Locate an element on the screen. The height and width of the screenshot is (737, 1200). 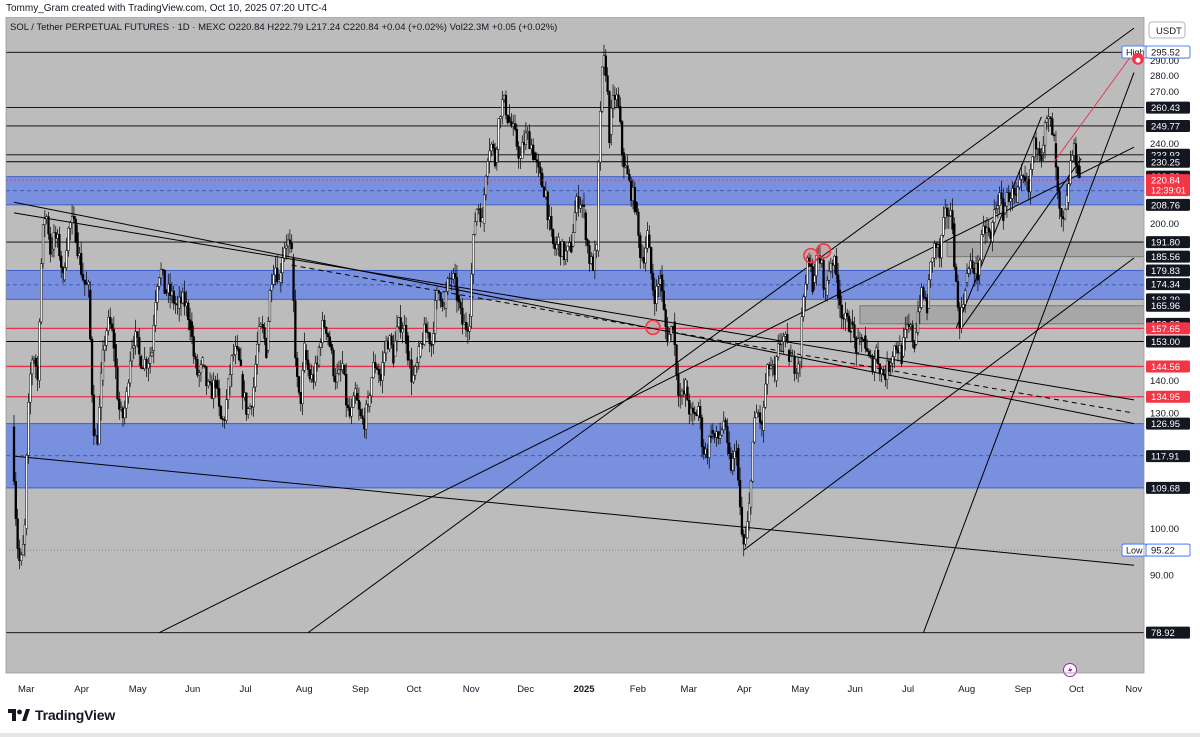
price-axis-tick: 140.00 is located at coordinates (1164, 381).